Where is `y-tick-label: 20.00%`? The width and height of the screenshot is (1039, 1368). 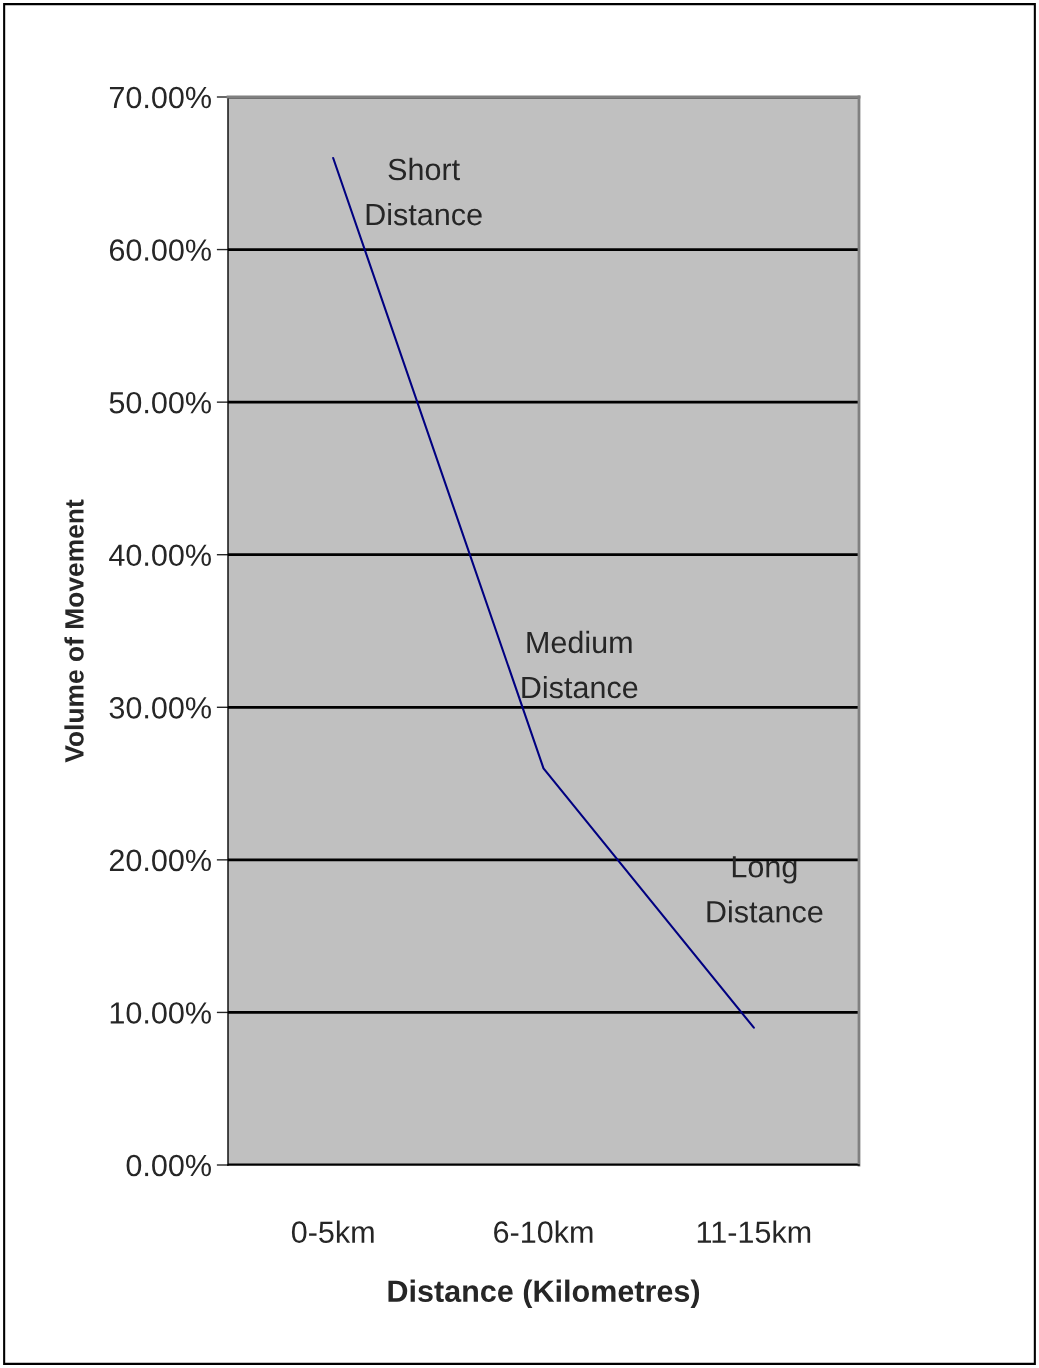 y-tick-label: 20.00% is located at coordinates (160, 860).